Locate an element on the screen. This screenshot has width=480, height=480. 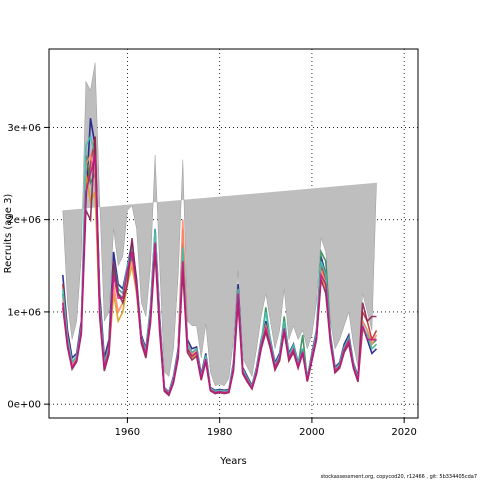
y-tick-label: 3e+06 is located at coordinates (24, 128).